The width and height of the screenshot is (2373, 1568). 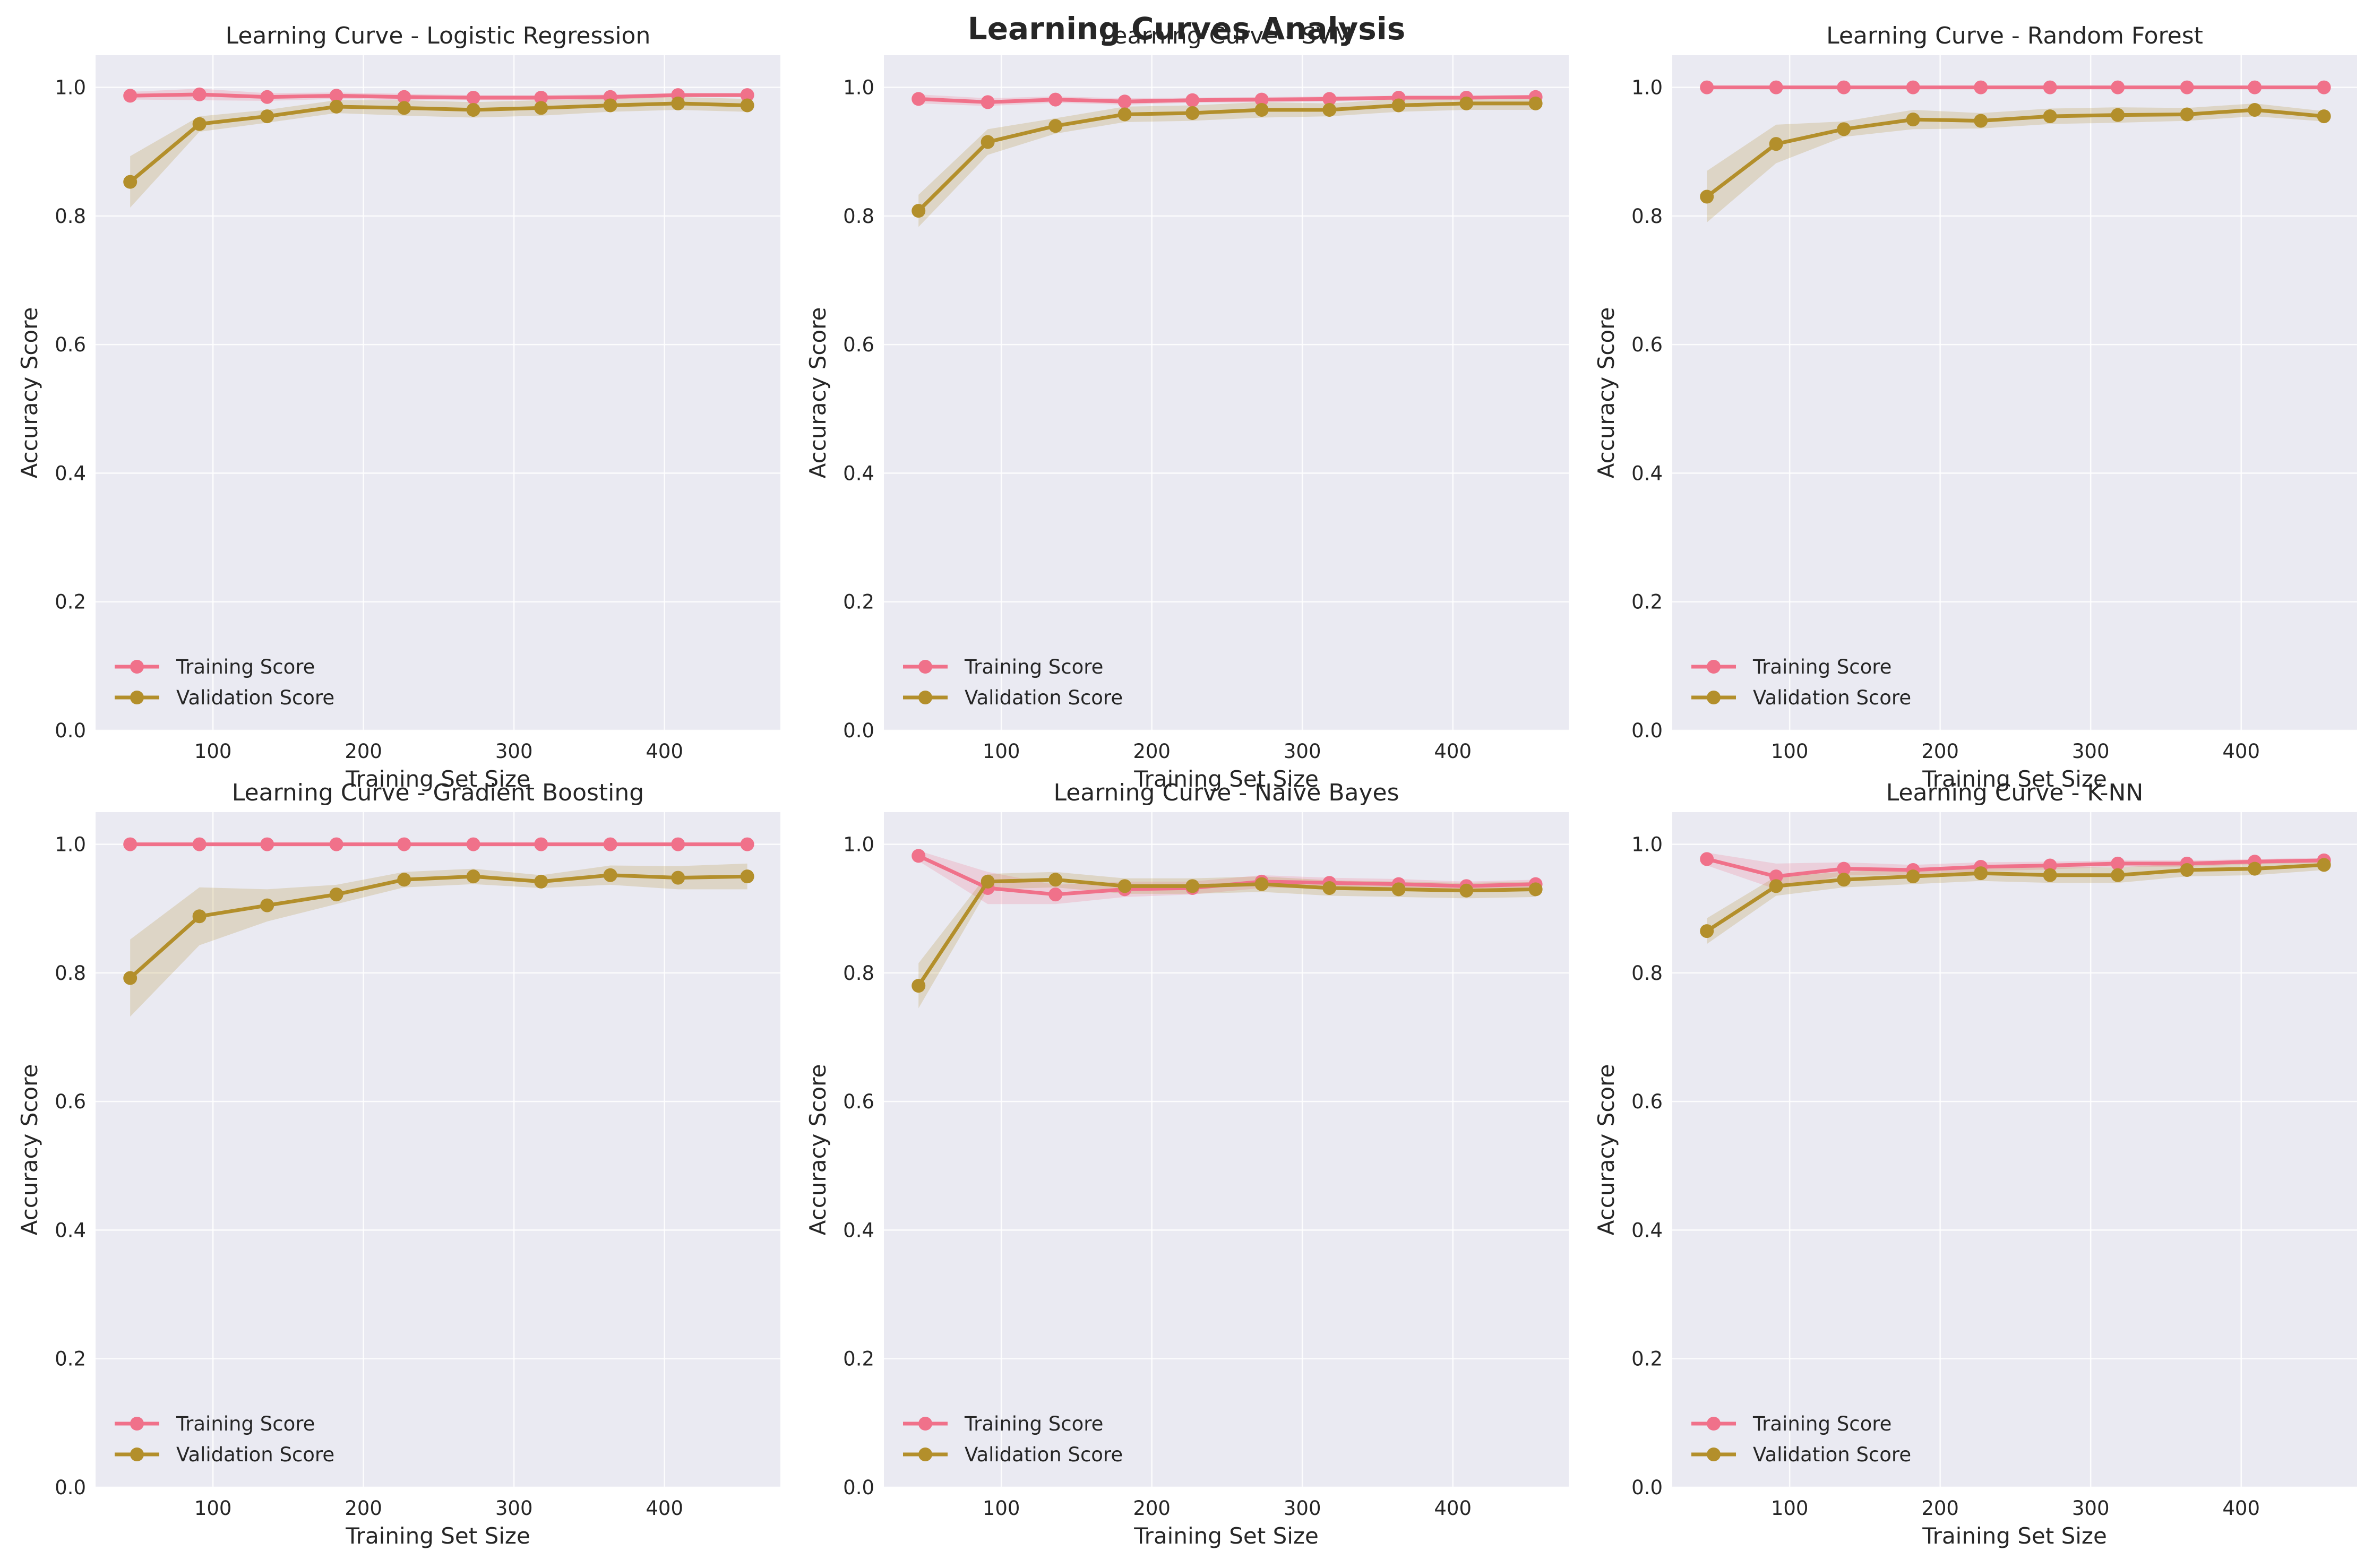 What do you see at coordinates (438, 793) in the screenshot?
I see `subplot-title: Learning Curve - Gradient Boosting` at bounding box center [438, 793].